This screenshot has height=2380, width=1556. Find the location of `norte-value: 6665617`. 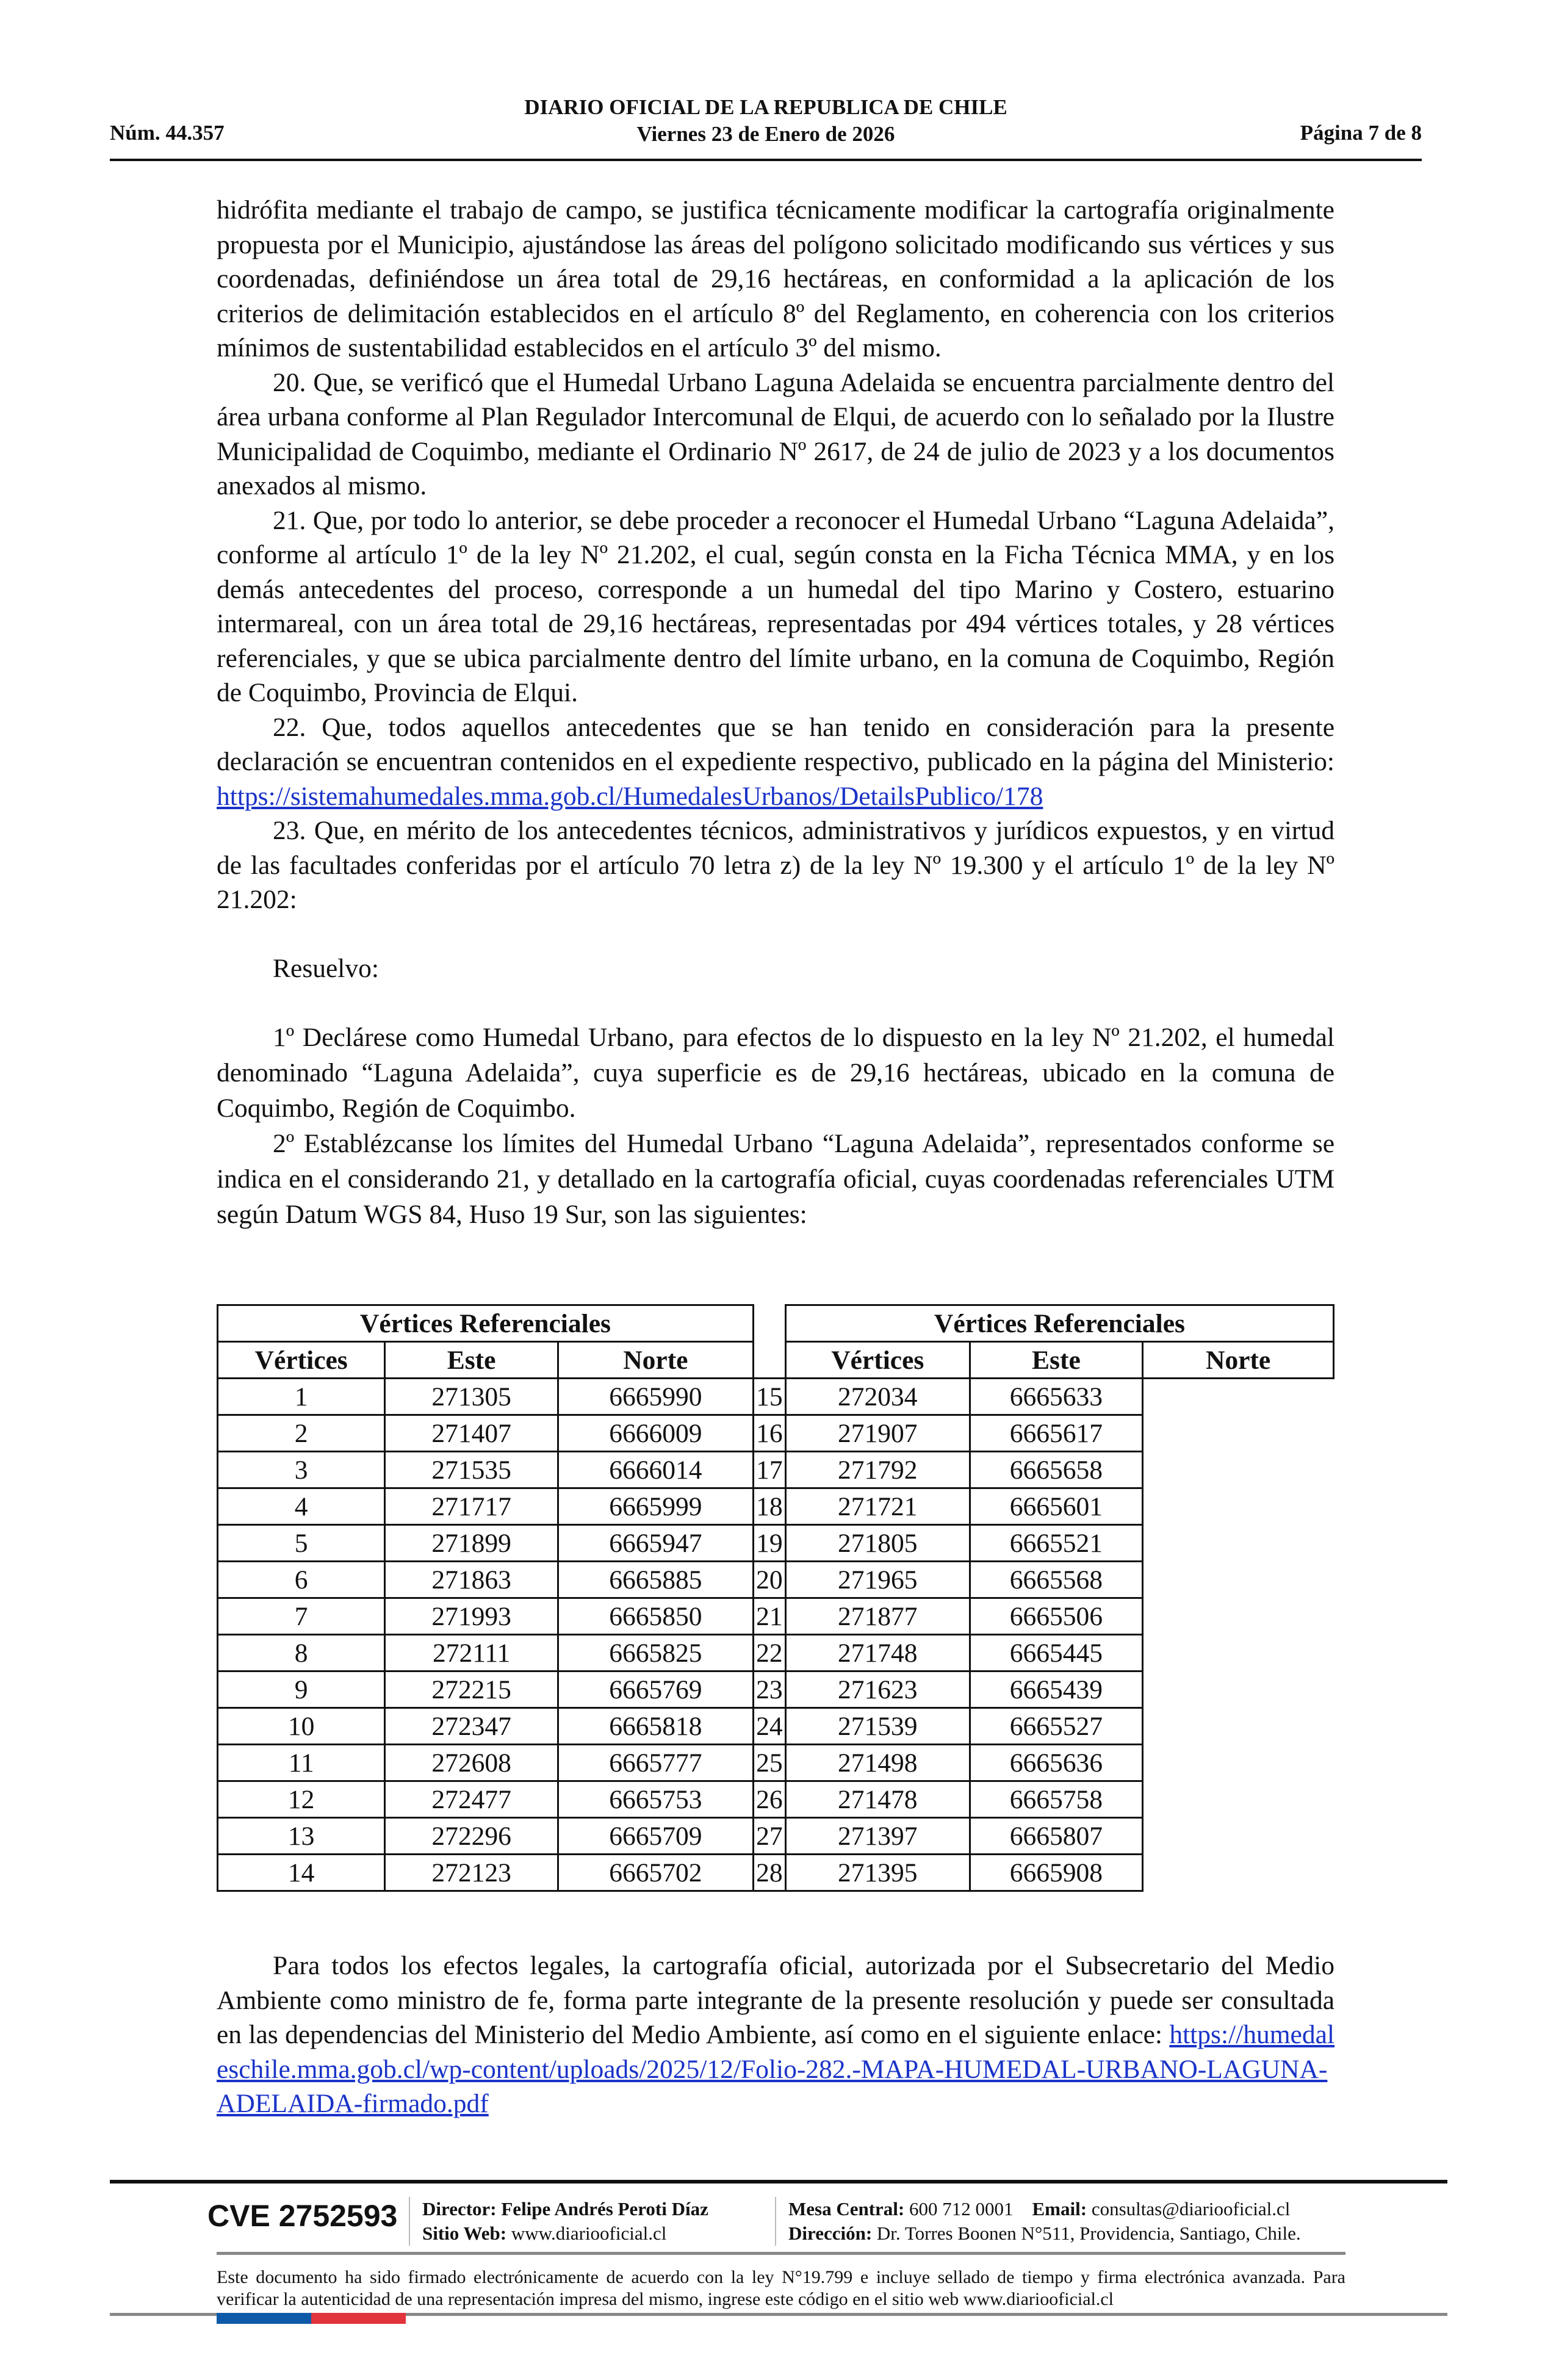

norte-value: 6665617 is located at coordinates (1056, 1433).